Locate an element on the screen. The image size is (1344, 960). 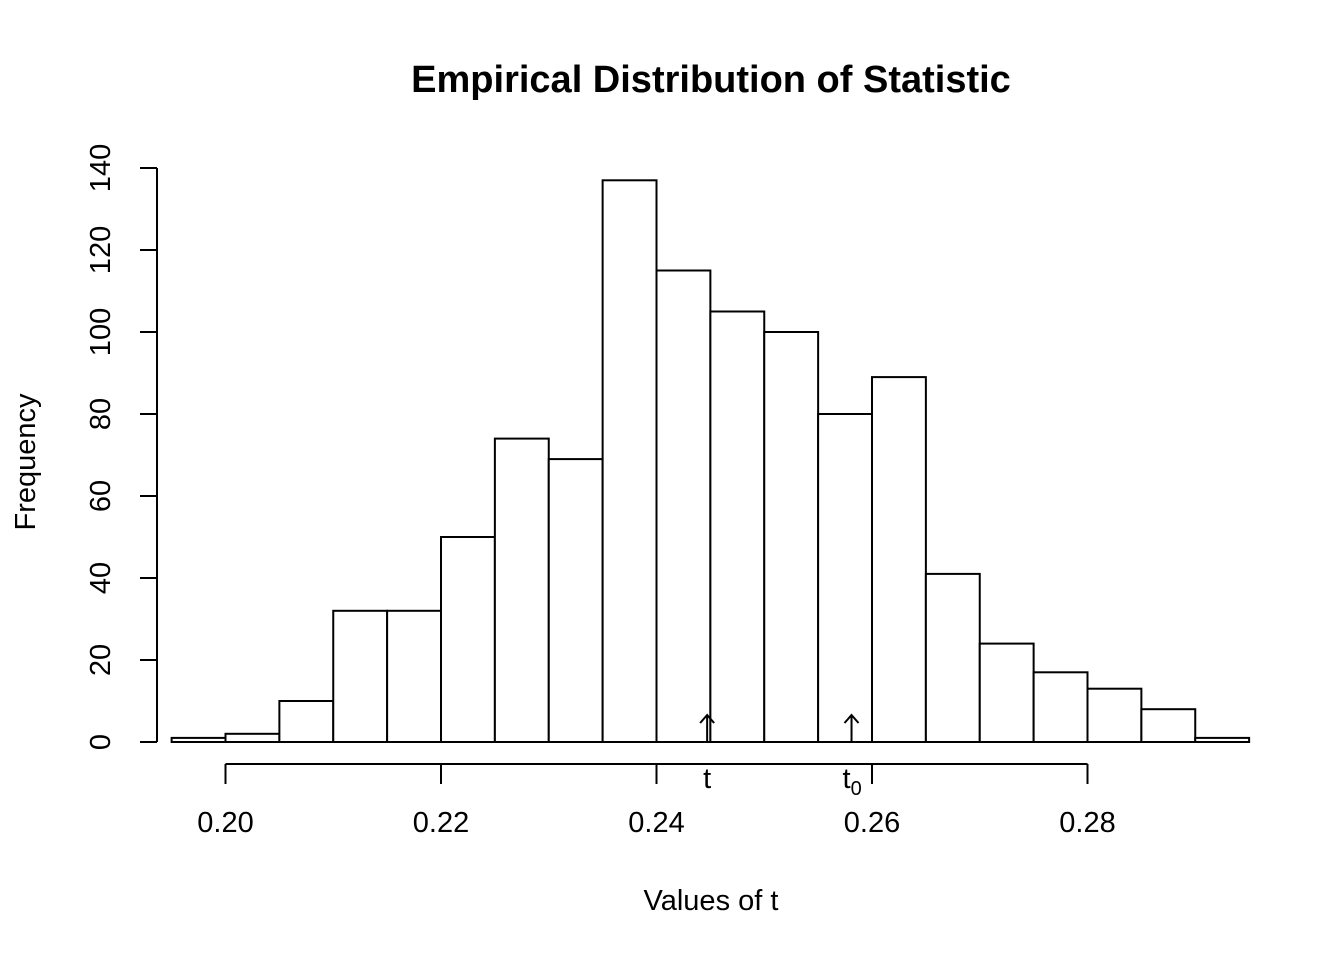
y-tick-label-5: 100 is located at coordinates (101, 332).